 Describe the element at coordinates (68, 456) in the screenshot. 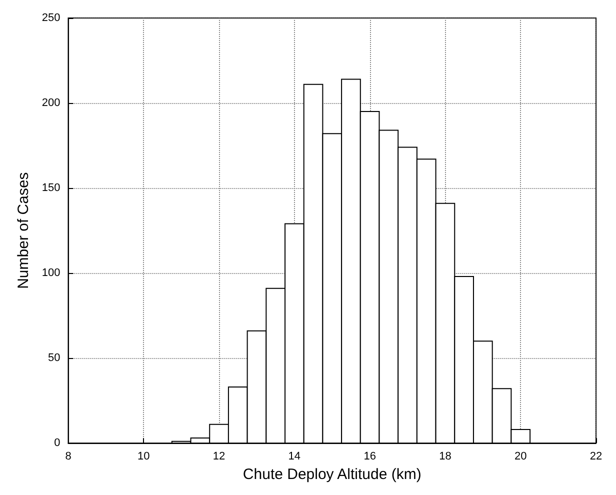

I see `x-tick-label: 8` at that location.